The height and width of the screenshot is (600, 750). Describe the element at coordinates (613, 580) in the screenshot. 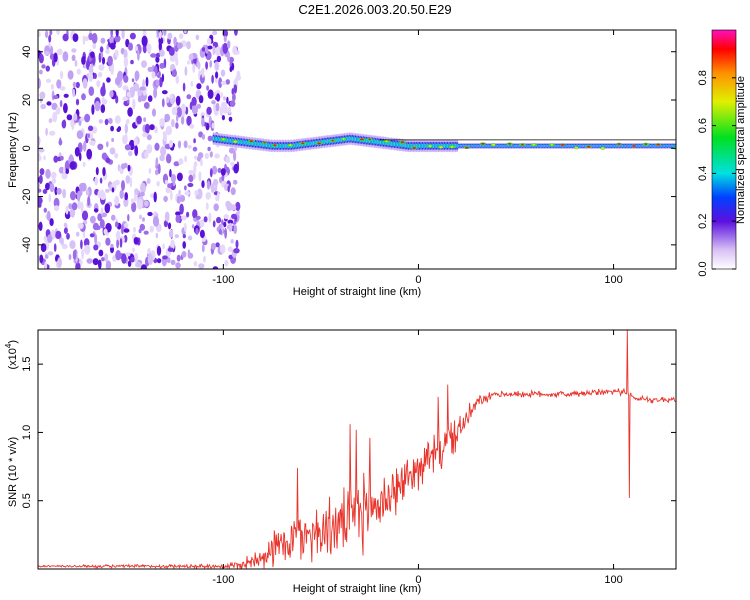

I see `x-tick-label: 100` at that location.